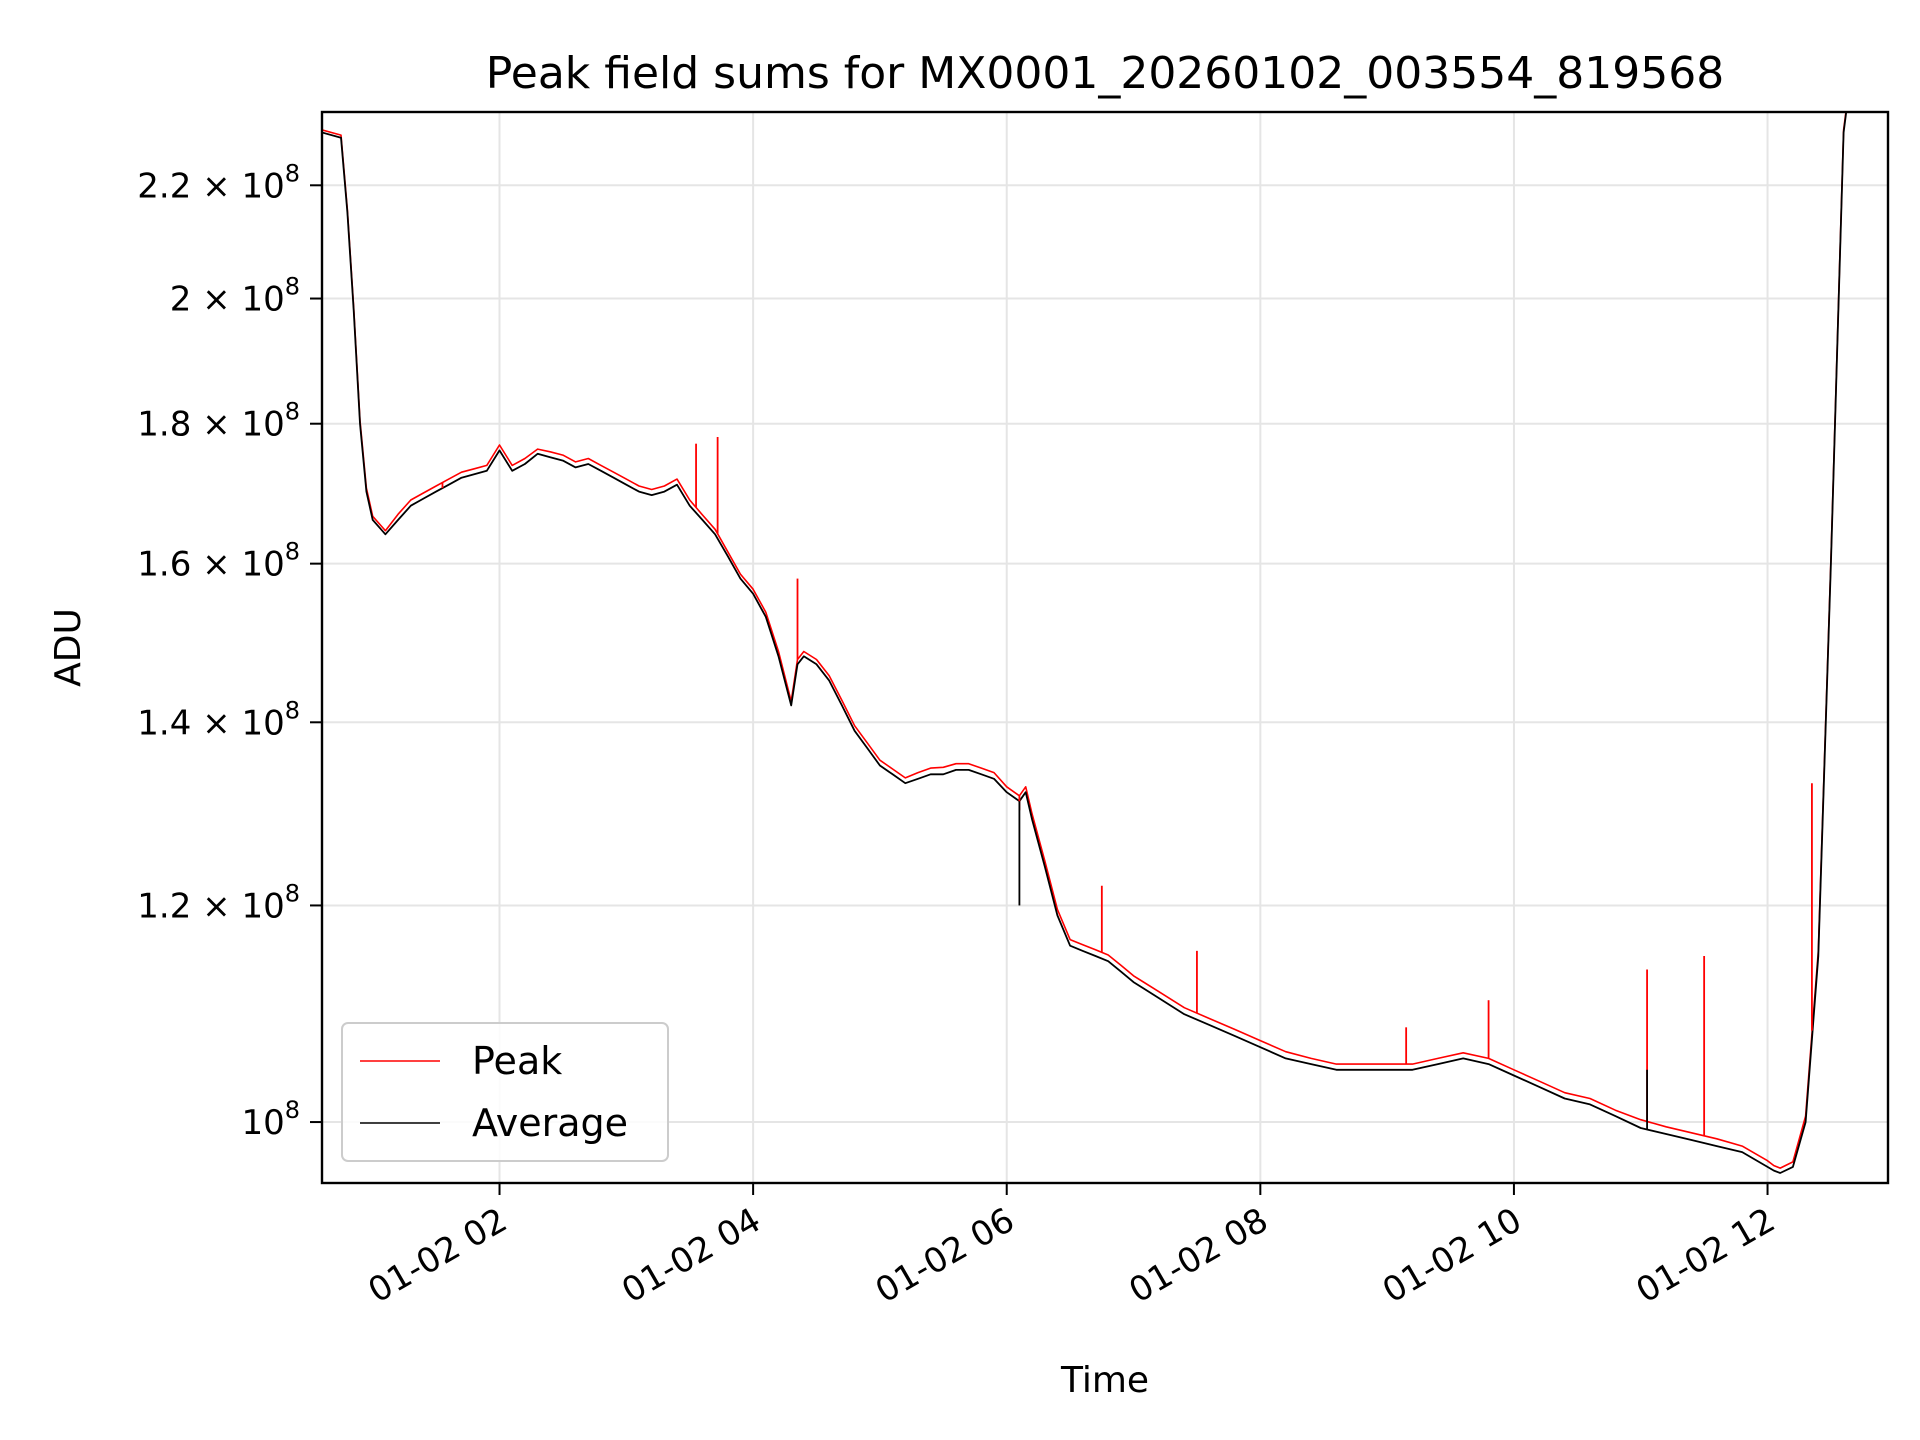  What do you see at coordinates (1104, 1380) in the screenshot?
I see `x-axis-label: Time` at bounding box center [1104, 1380].